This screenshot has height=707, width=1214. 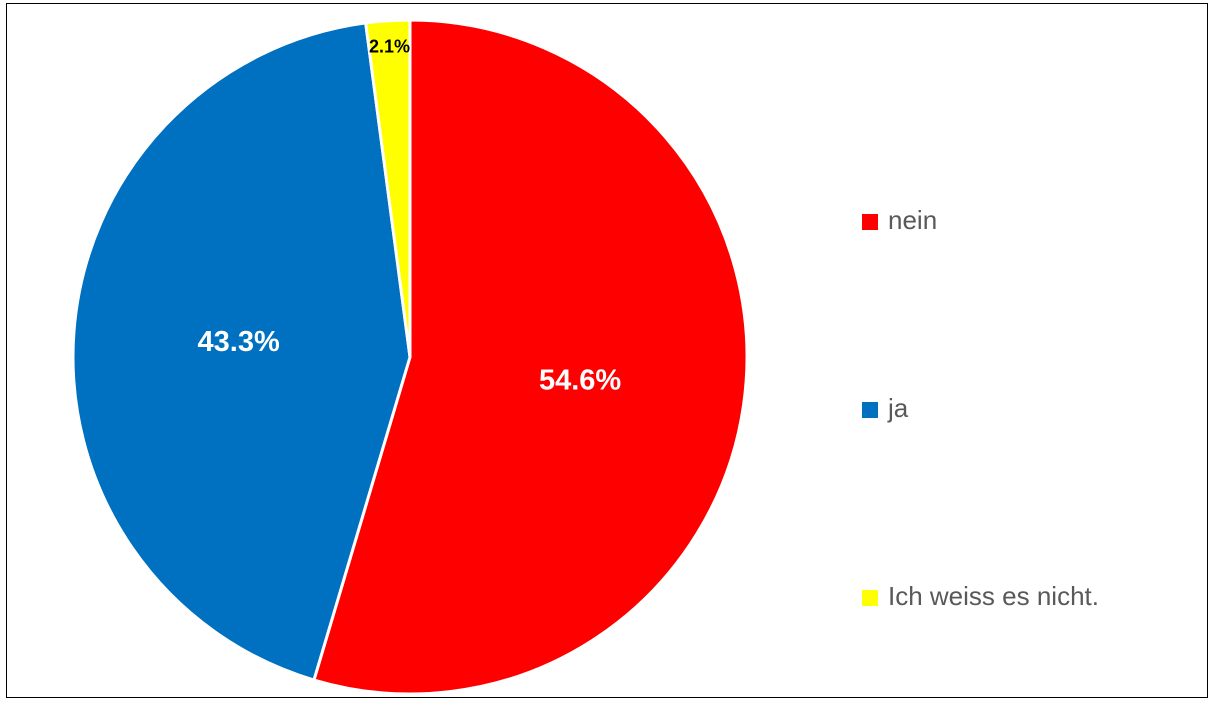 I want to click on data-label: 43.3%, so click(x=239, y=342).